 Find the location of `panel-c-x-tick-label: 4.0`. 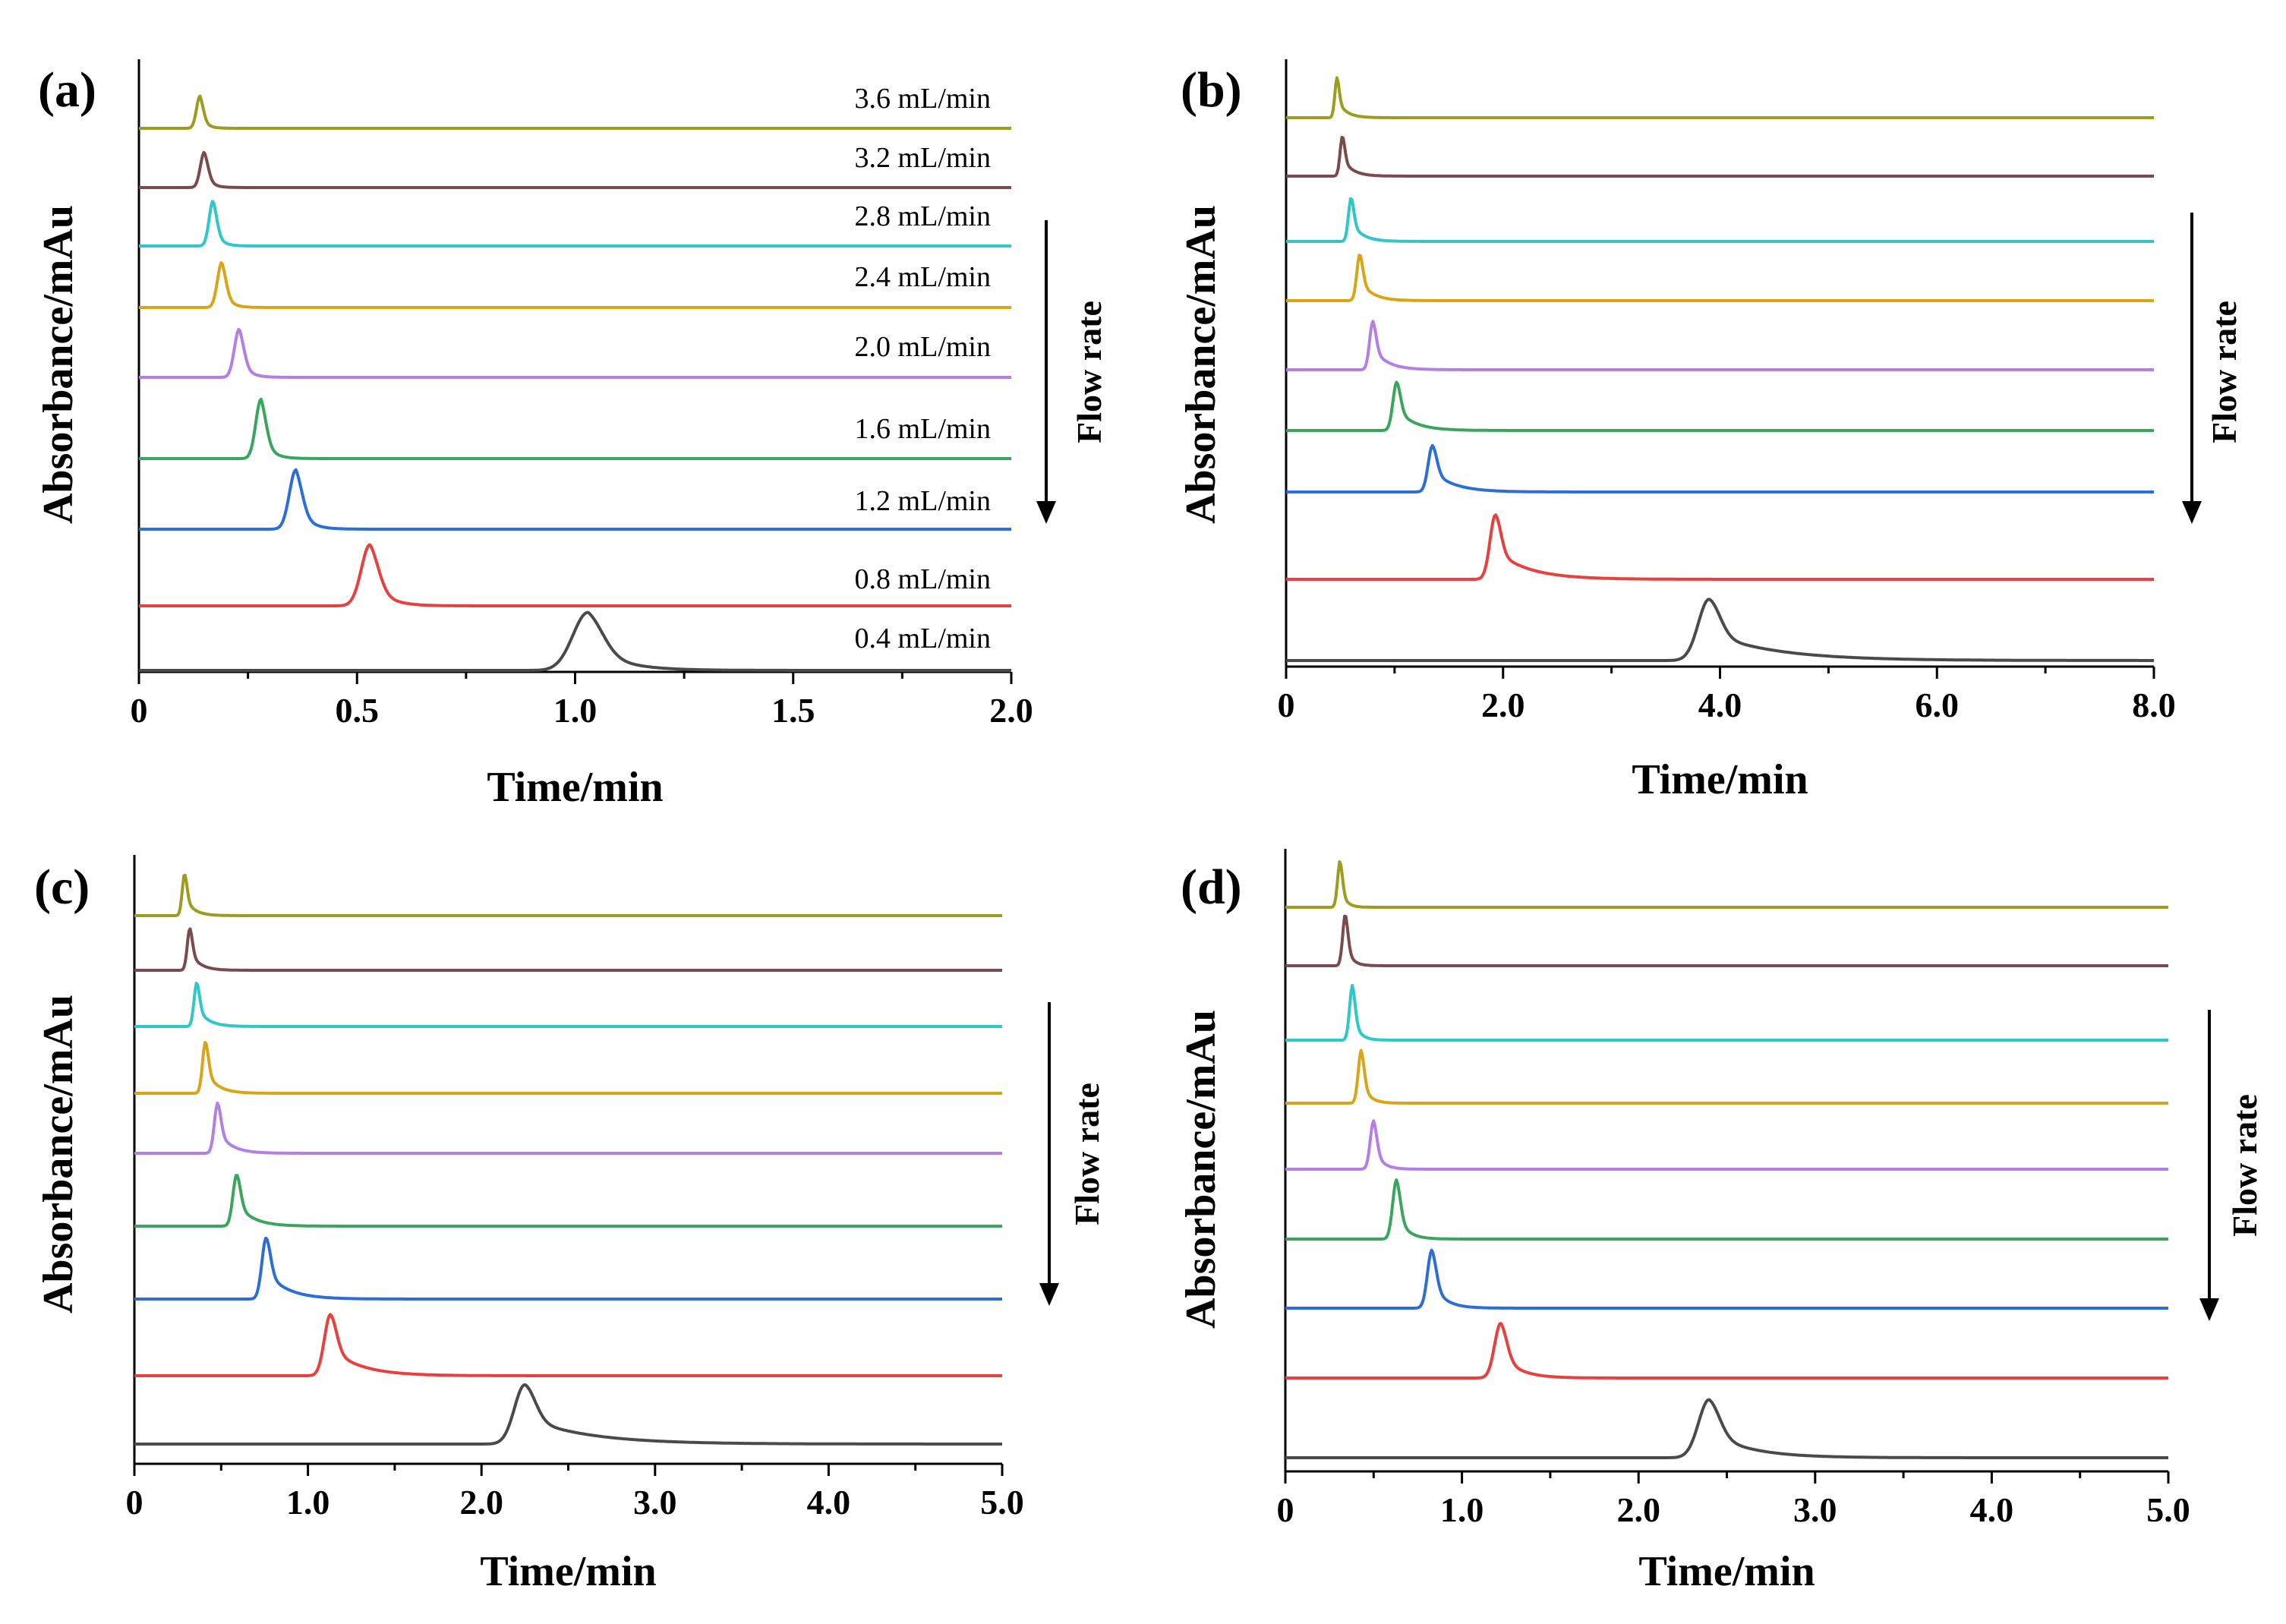

panel-c-x-tick-label: 4.0 is located at coordinates (829, 1503).